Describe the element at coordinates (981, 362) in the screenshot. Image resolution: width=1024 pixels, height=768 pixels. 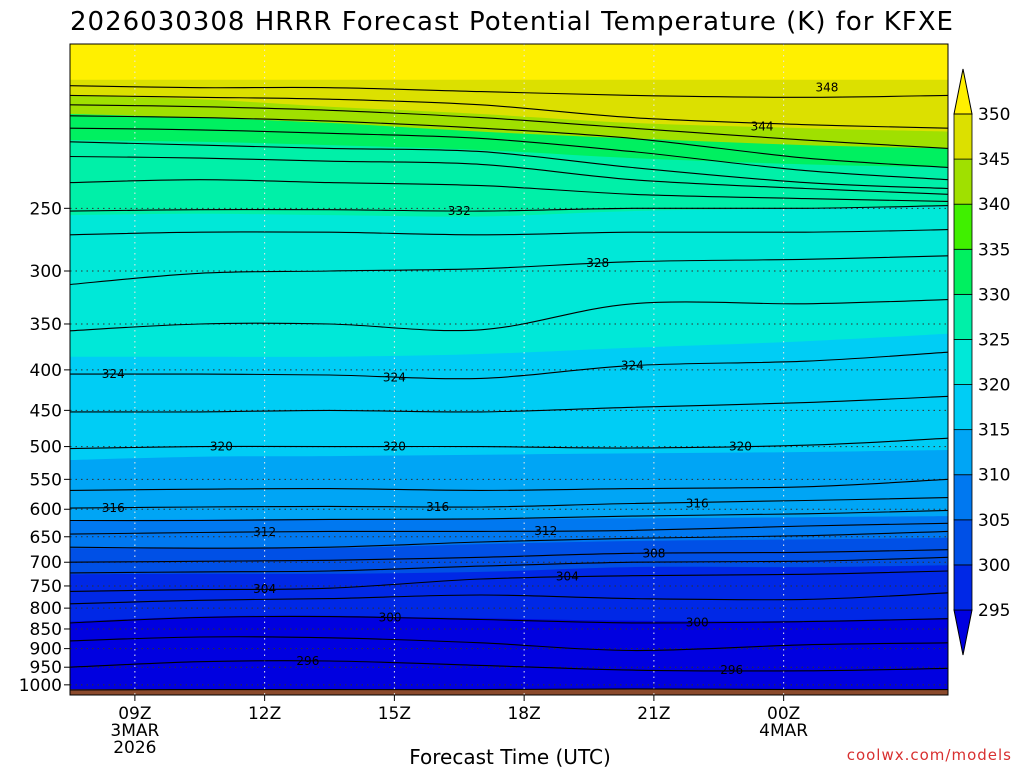
I see `colorbar: 295 300 305 310 315 320 325 330 335 340 345 350` at that location.